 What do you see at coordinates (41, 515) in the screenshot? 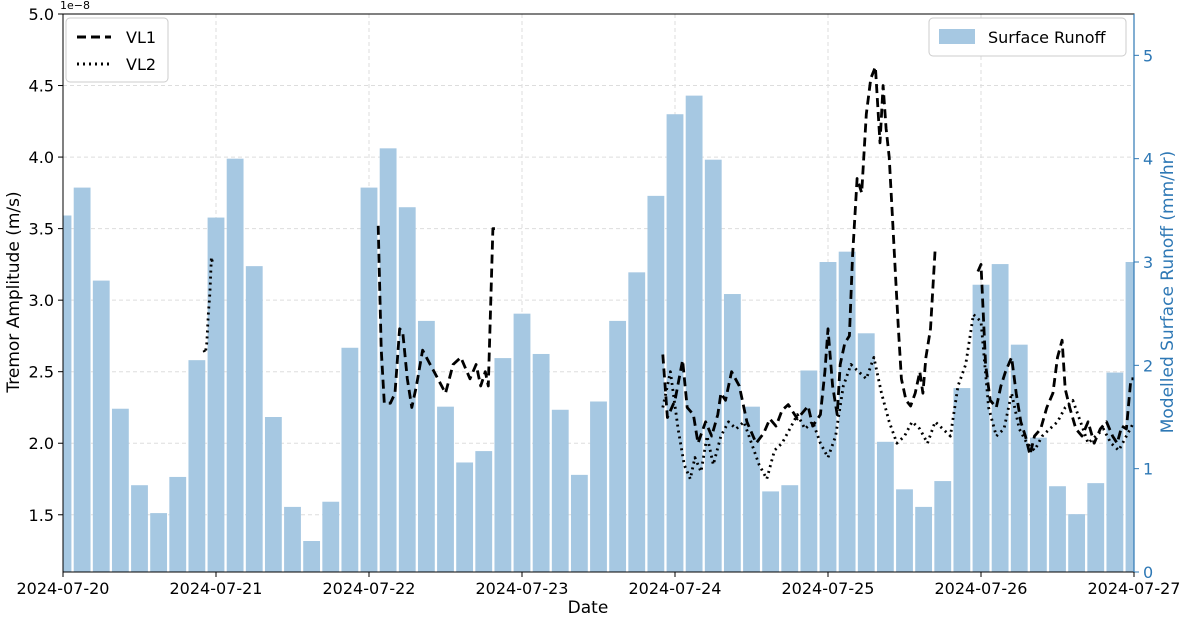
I see `y-left-tick-label: 1.5` at bounding box center [41, 515].